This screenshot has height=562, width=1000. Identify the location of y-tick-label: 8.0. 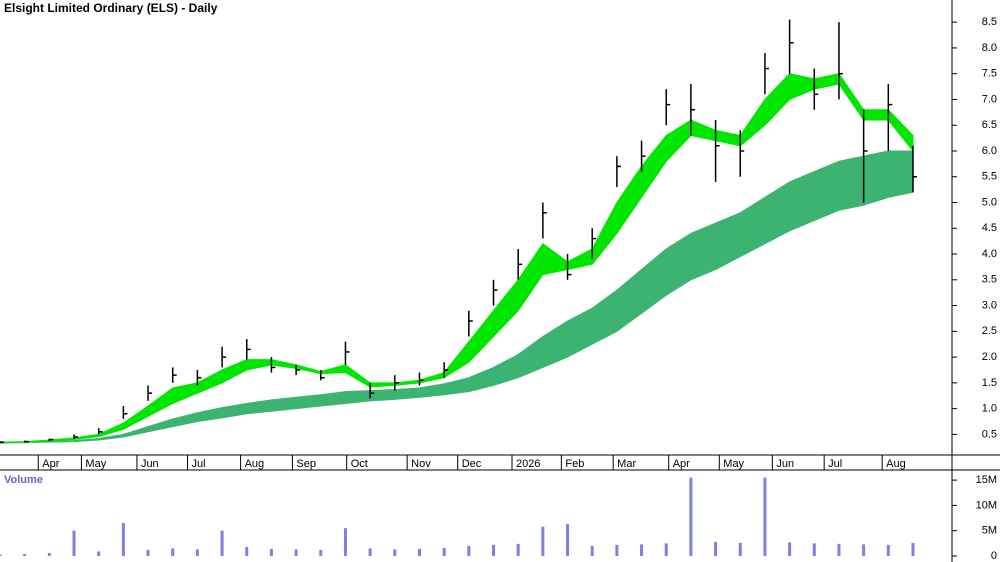
(989, 48).